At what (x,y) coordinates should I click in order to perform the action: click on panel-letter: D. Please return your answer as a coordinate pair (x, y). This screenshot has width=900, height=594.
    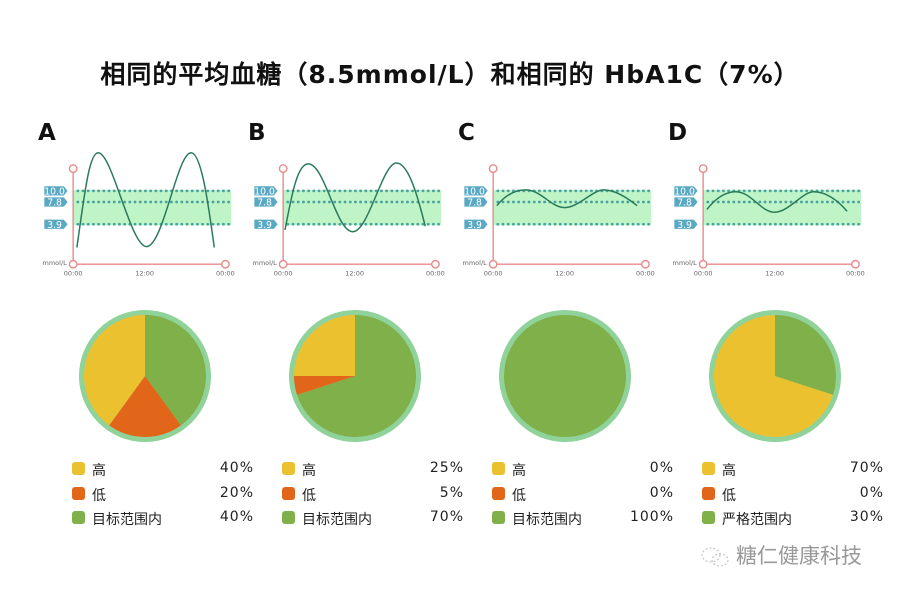
    Looking at the image, I should click on (678, 133).